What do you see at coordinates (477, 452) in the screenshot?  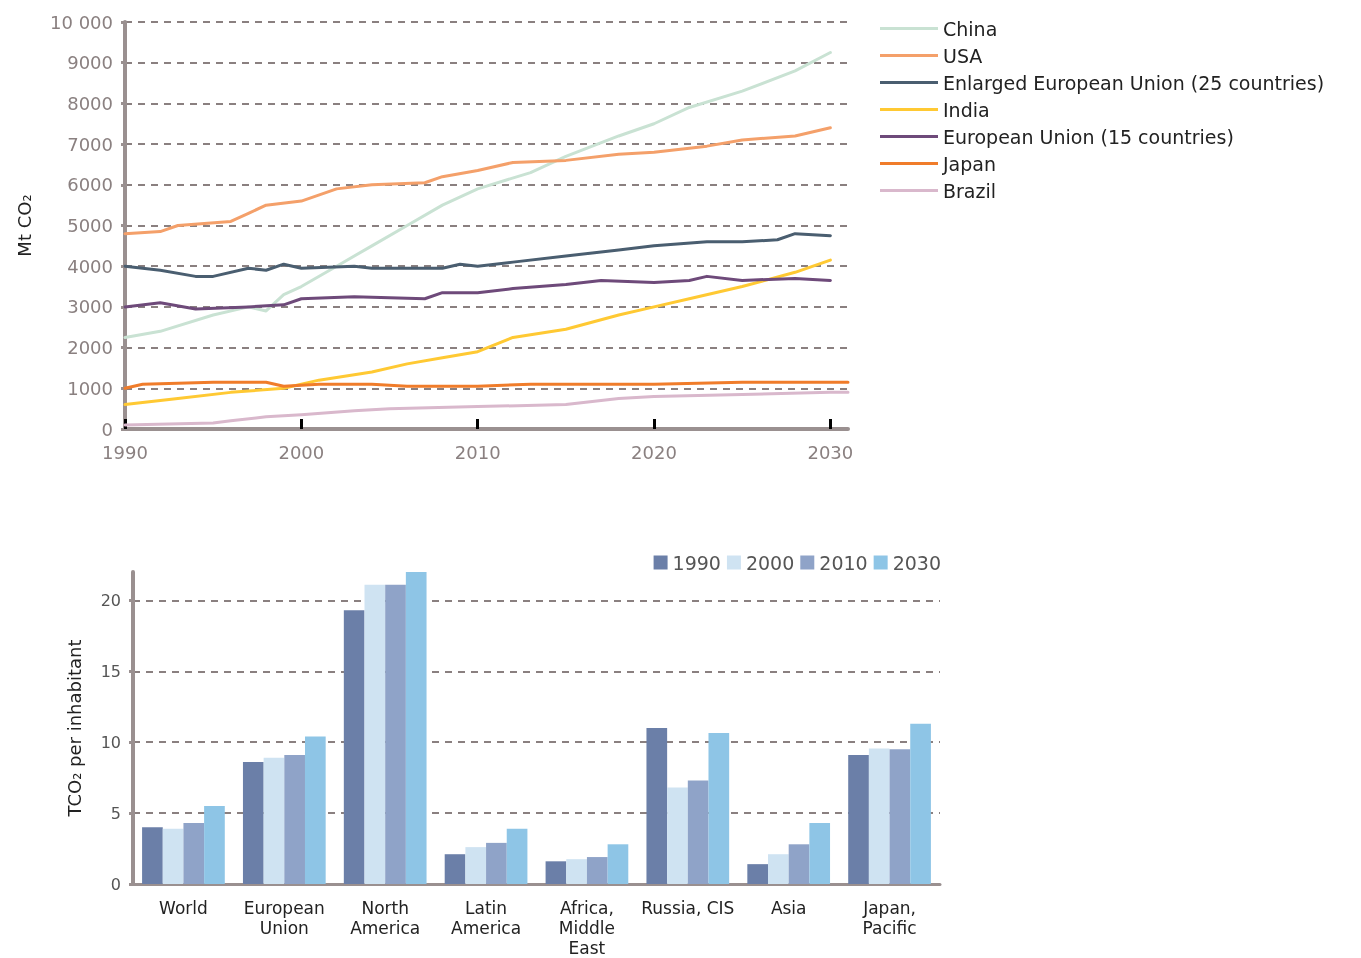 I see `x-tick-label: 2010` at bounding box center [477, 452].